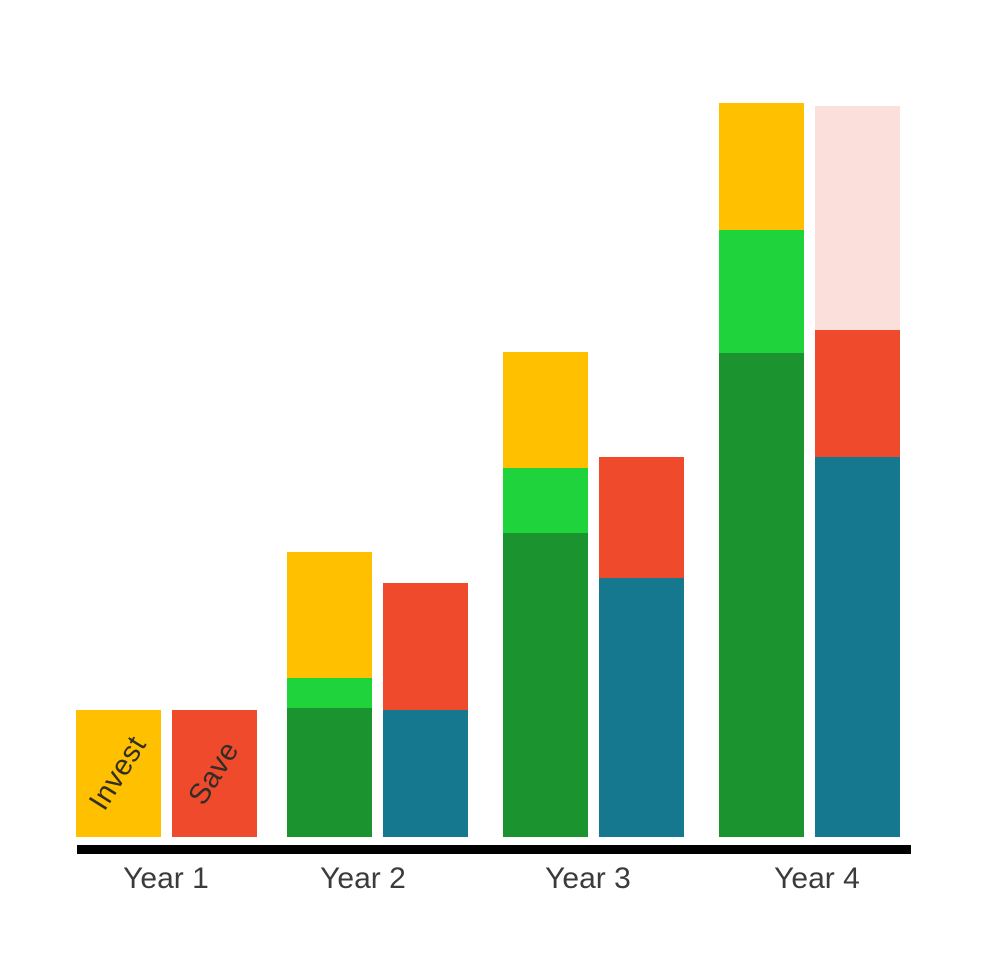  Describe the element at coordinates (817, 878) in the screenshot. I see `category-label: Year 4` at that location.